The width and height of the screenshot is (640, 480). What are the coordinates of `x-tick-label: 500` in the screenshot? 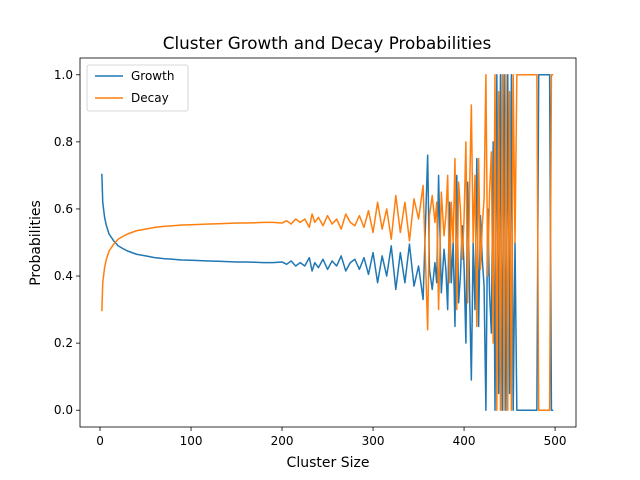 It's located at (555, 441).